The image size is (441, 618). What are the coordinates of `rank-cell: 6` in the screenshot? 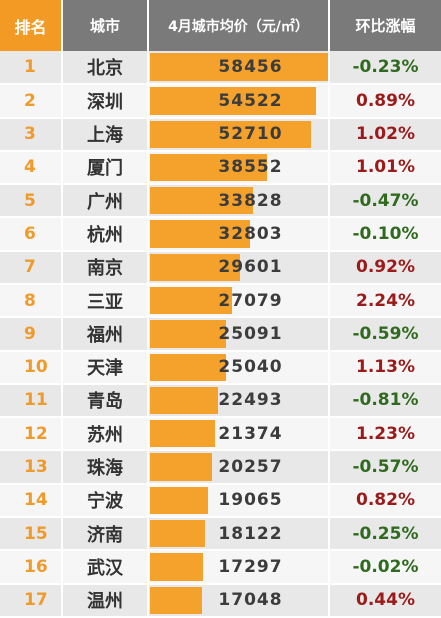 It's located at (31, 234).